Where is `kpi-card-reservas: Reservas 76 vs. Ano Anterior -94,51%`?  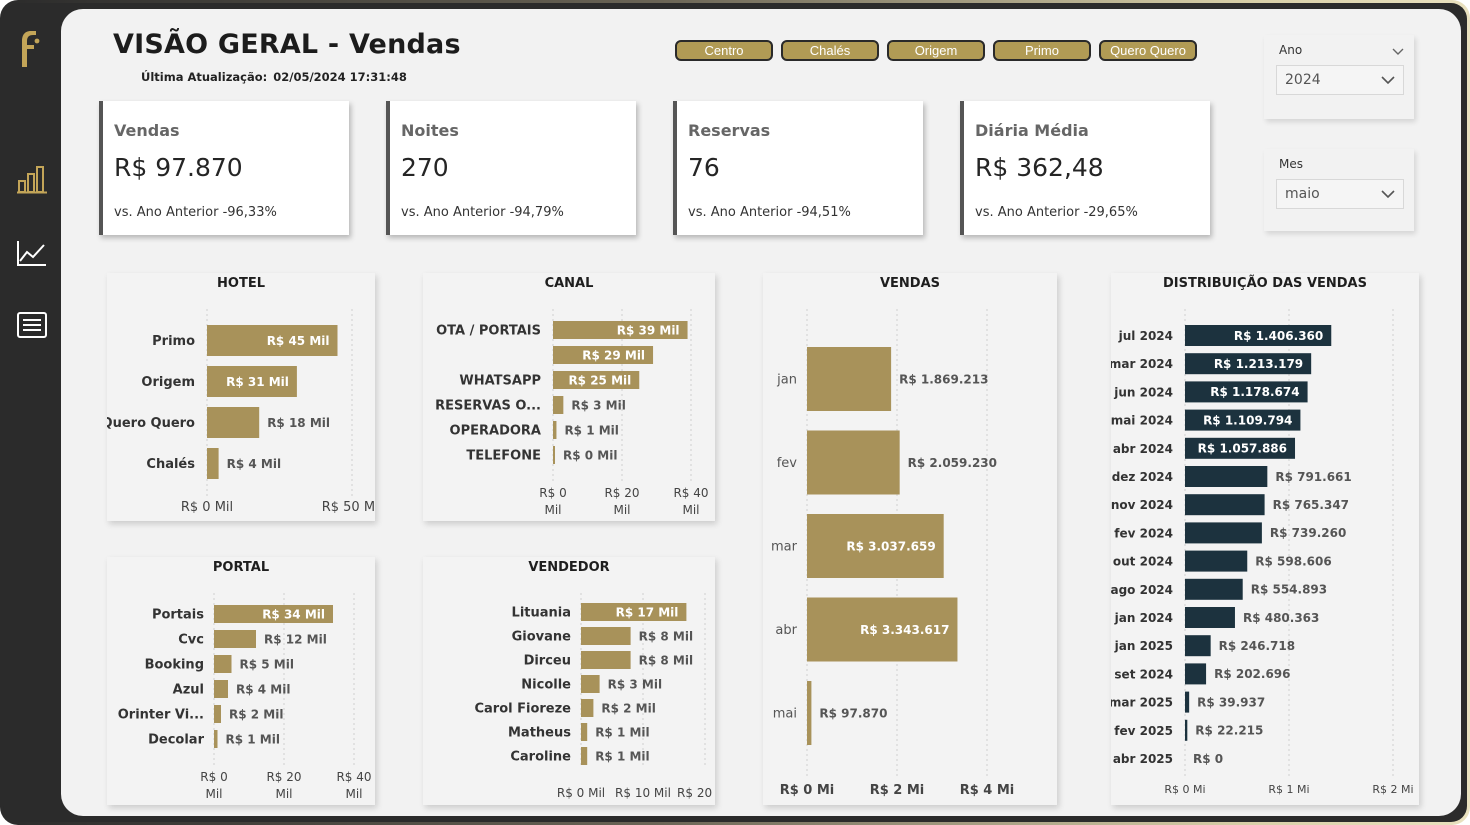 kpi-card-reservas: Reservas 76 vs. Ano Anterior -94,51% is located at coordinates (798, 168).